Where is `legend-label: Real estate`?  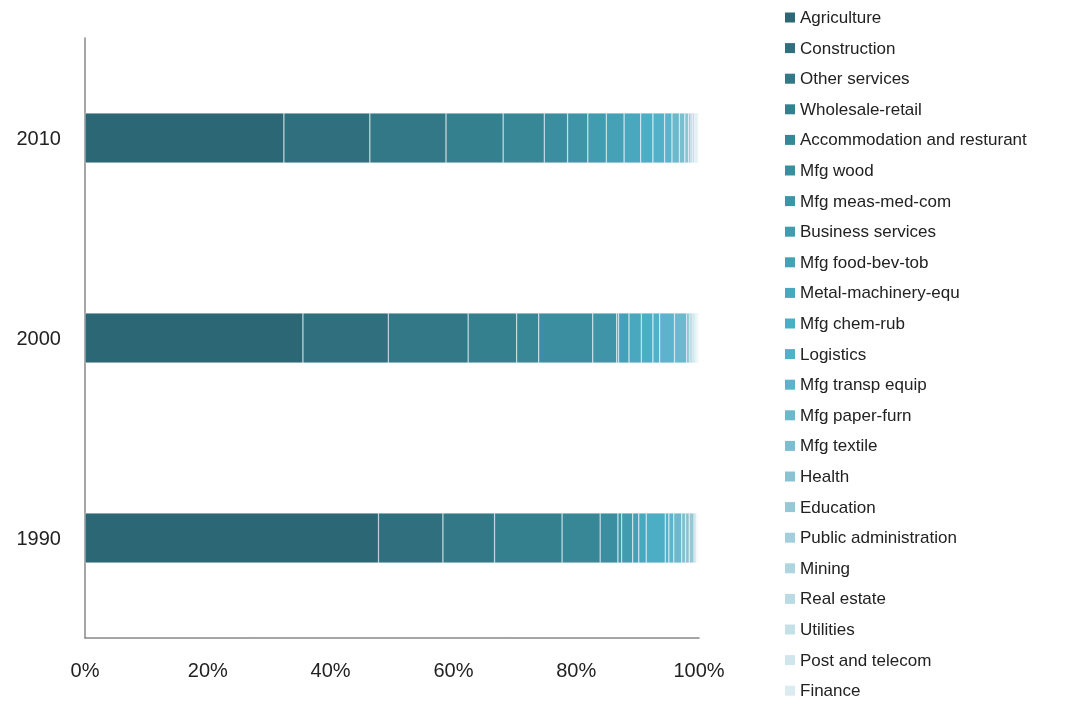 legend-label: Real estate is located at coordinates (843, 599).